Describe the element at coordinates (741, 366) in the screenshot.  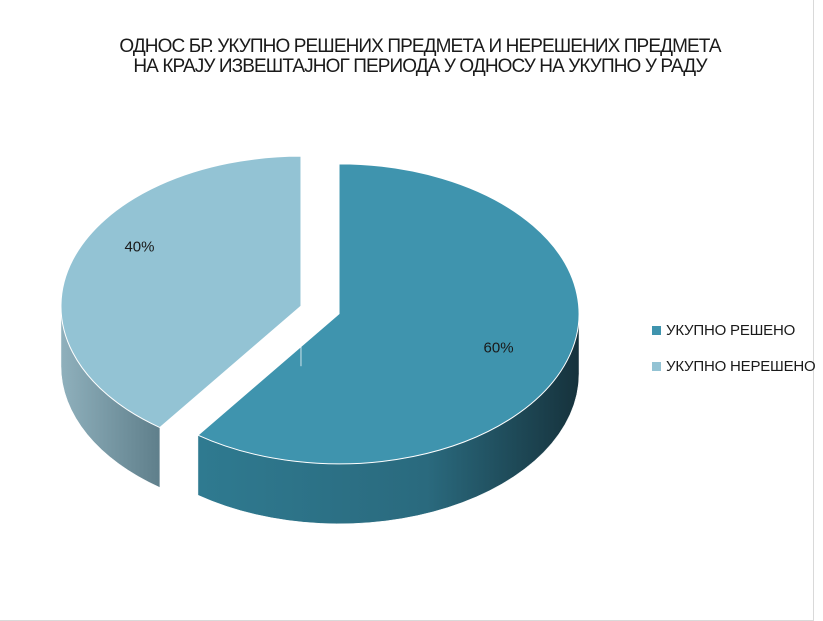
I see `legend-label-unresolved: УКУПНО НЕРЕШЕНО` at that location.